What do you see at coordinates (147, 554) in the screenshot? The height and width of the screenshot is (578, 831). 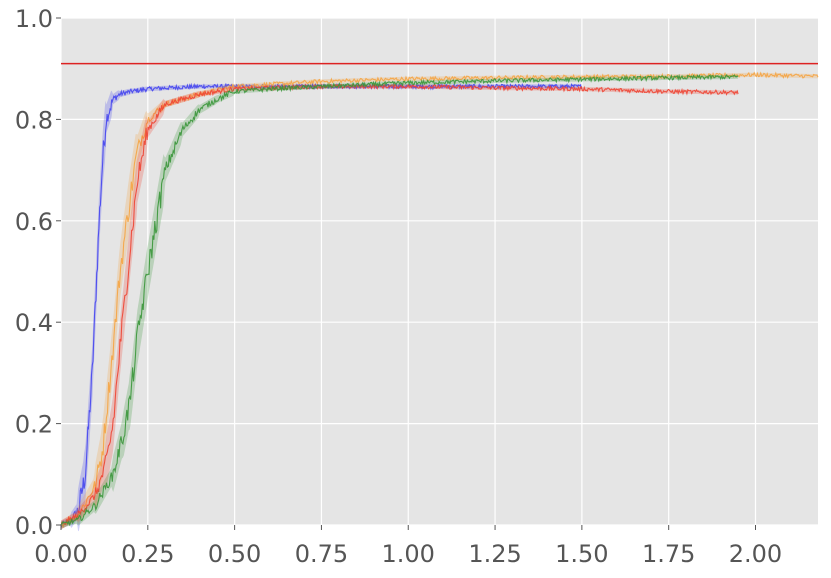 I see `x-tick-label: 0.25` at bounding box center [147, 554].